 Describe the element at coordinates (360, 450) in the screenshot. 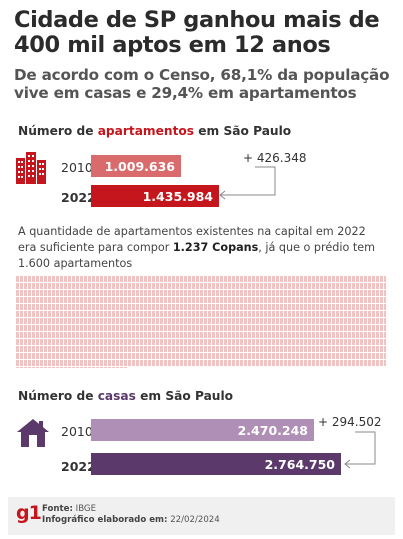

I see `houses-delta-arrow` at that location.